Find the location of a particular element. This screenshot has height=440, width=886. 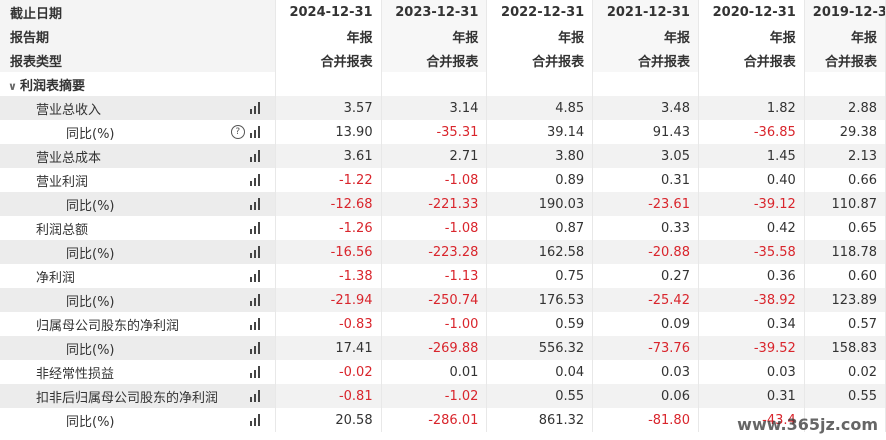

value-cell: -23.61 is located at coordinates (645, 204).